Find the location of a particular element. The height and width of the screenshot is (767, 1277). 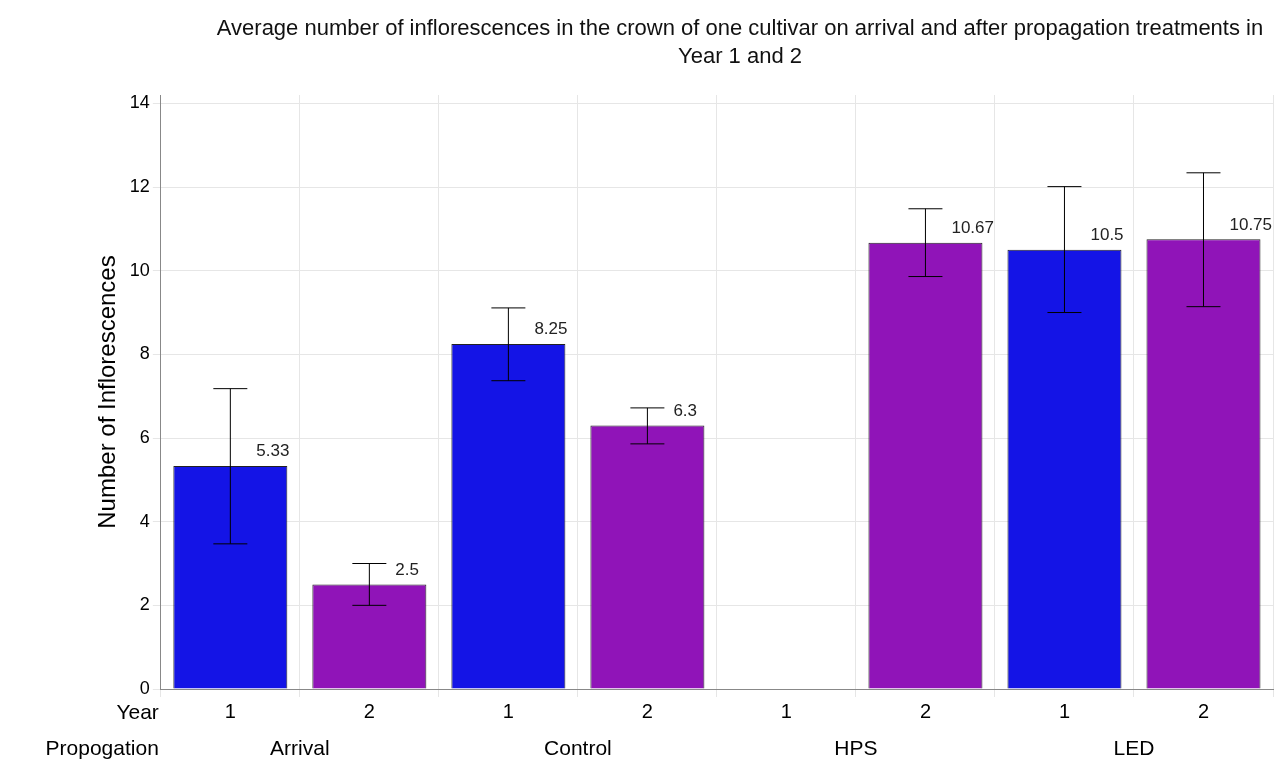

data-label: 10.67 is located at coordinates (972, 227).